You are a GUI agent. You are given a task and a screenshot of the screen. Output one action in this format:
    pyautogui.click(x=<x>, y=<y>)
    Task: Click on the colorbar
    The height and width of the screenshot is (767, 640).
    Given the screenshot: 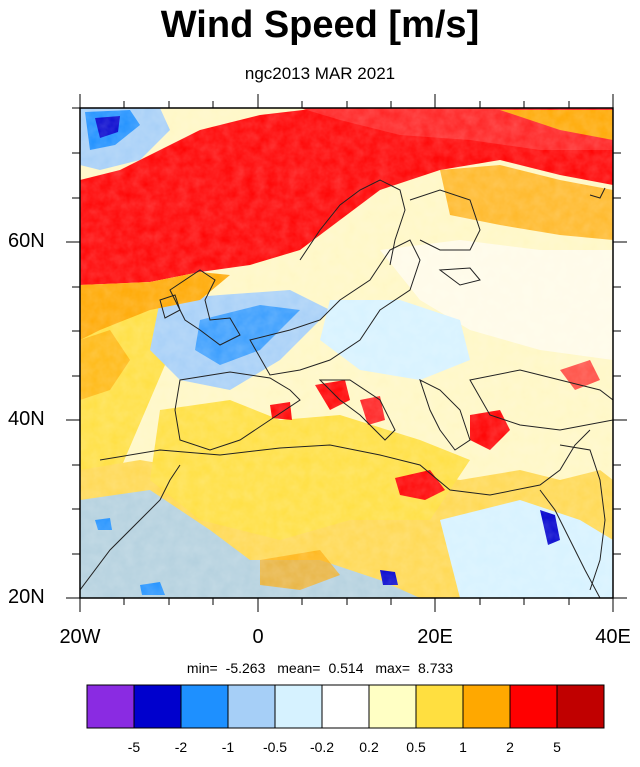 What is the action you would take?
    pyautogui.click(x=345, y=706)
    